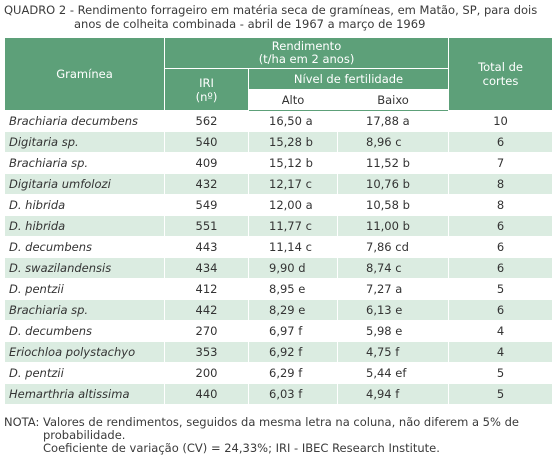  Describe the element at coordinates (393, 394) in the screenshot. I see `cell-baixo: 4,94 f` at that location.